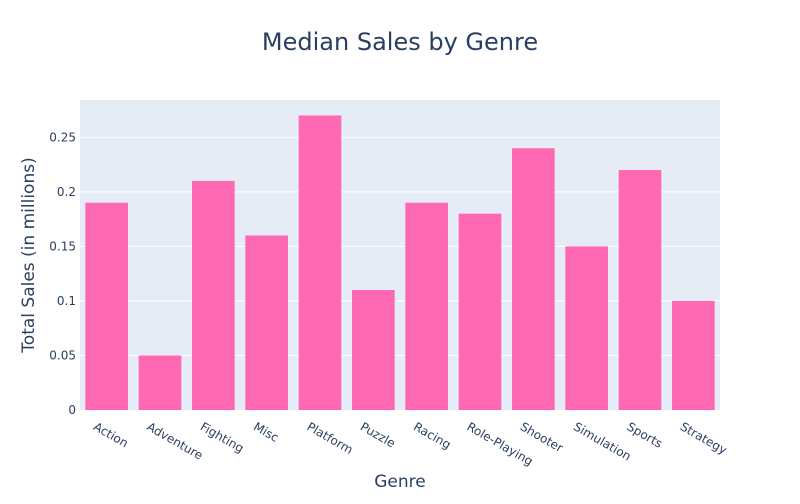  Describe the element at coordinates (602, 441) in the screenshot. I see `x-tick-label: Simulation` at that location.